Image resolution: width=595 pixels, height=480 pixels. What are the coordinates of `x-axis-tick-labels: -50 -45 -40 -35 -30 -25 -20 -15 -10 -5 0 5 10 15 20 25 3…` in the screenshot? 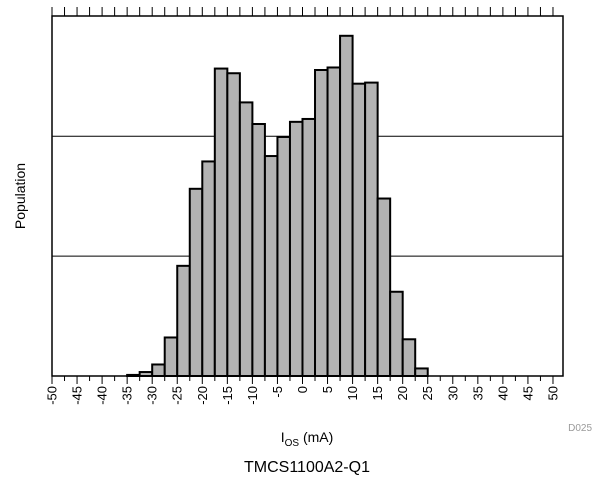 It's located at (303, 395).